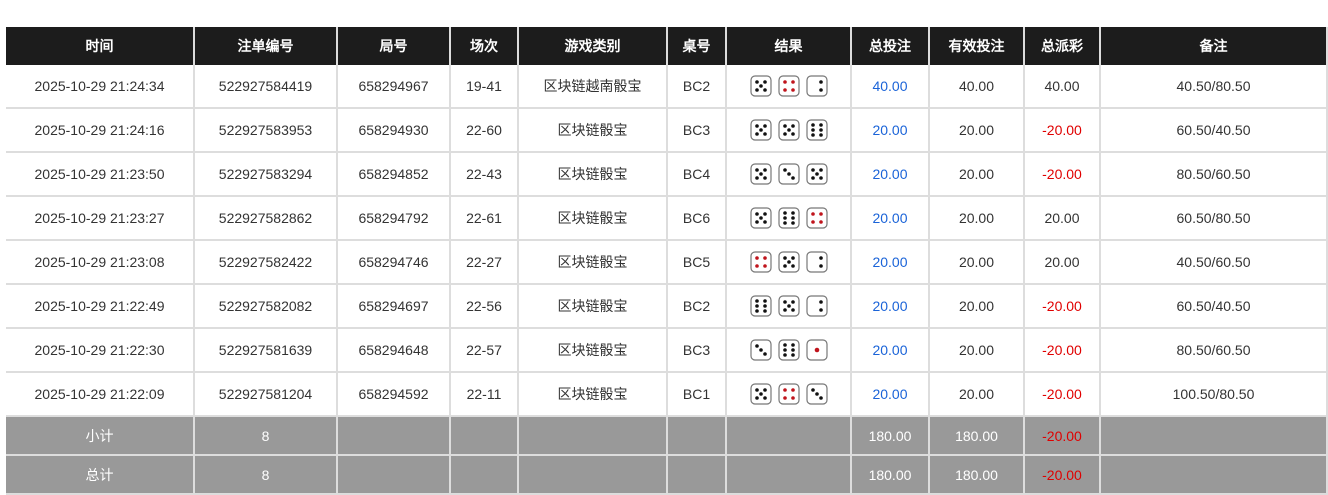 Image resolution: width=1328 pixels, height=495 pixels. Describe the element at coordinates (1062, 475) in the screenshot. I see `total-payout: -20.00` at that location.